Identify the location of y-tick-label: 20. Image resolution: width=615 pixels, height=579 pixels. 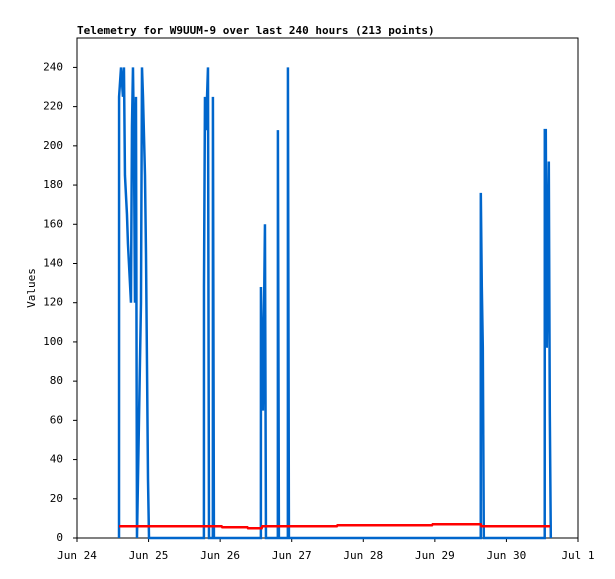
(56, 498).